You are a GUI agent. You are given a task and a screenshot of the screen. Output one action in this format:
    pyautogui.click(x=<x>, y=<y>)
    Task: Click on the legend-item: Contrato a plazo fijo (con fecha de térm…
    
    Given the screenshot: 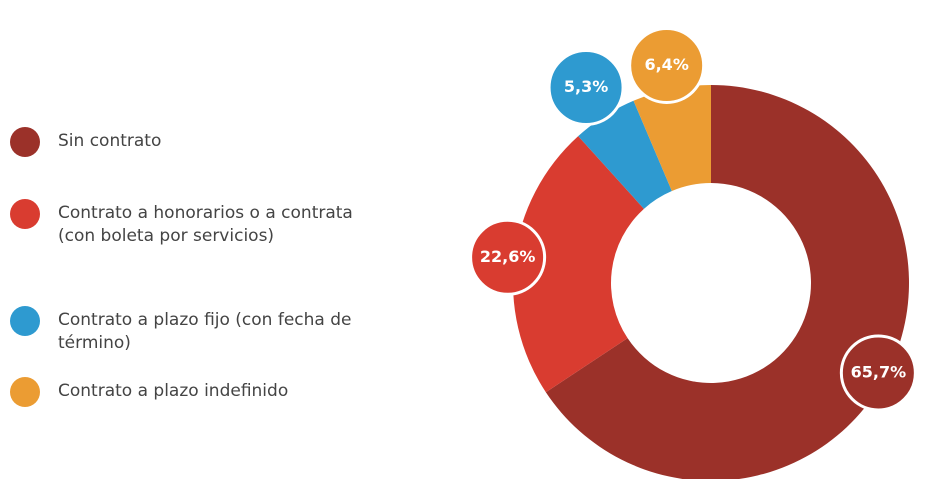 What is the action you would take?
    pyautogui.click(x=184, y=330)
    